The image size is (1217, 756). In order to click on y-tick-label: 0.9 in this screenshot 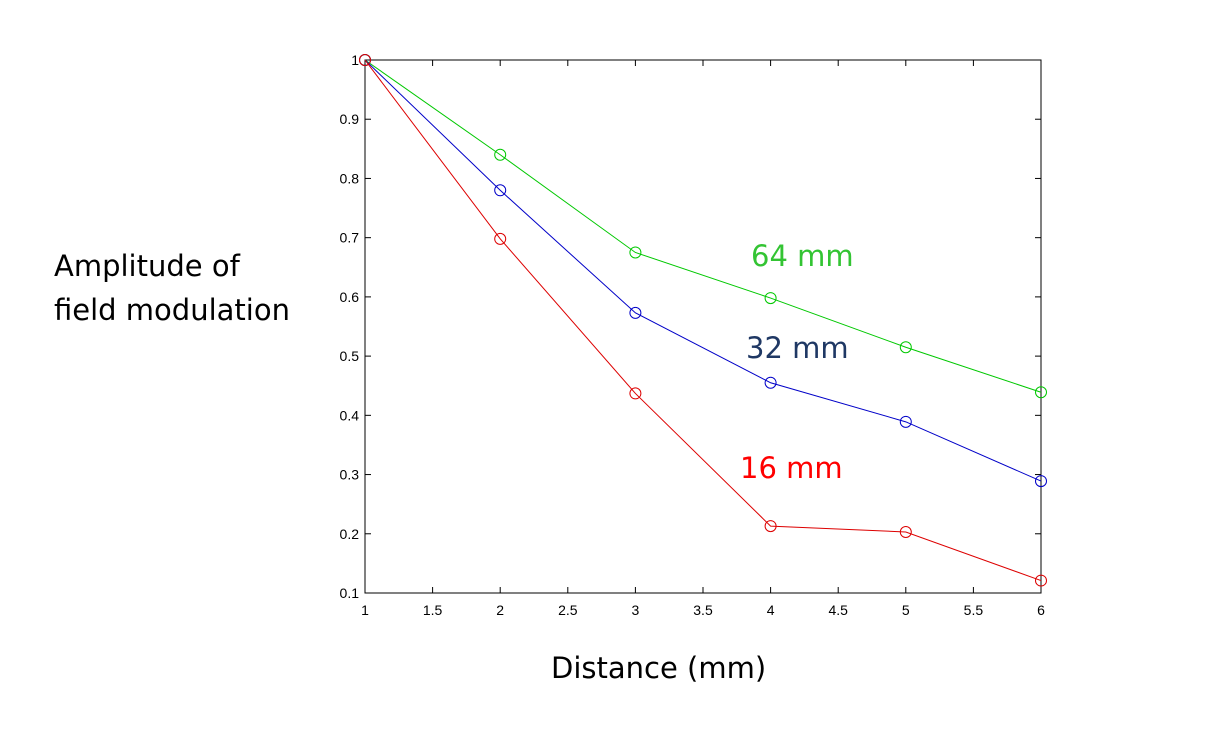, I will do `click(350, 119)`.